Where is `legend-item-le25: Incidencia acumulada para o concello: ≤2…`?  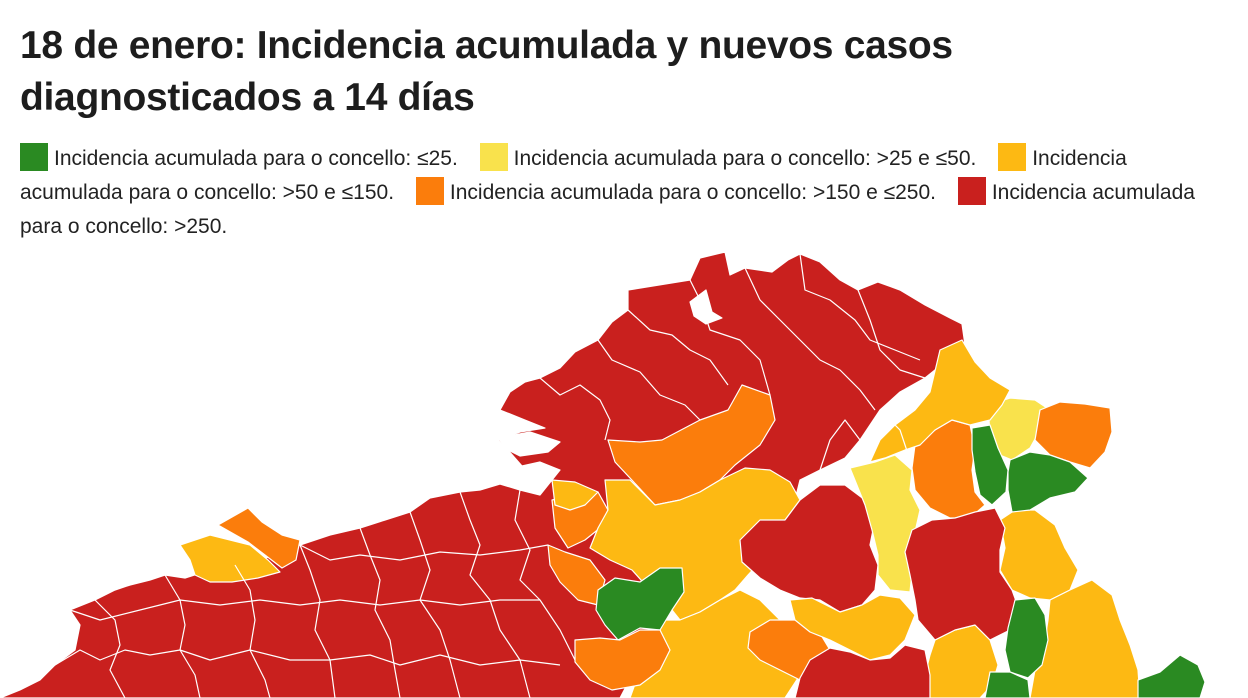
legend-item-le25: Incidencia acumulada para o concello: ≤2… is located at coordinates (239, 157).